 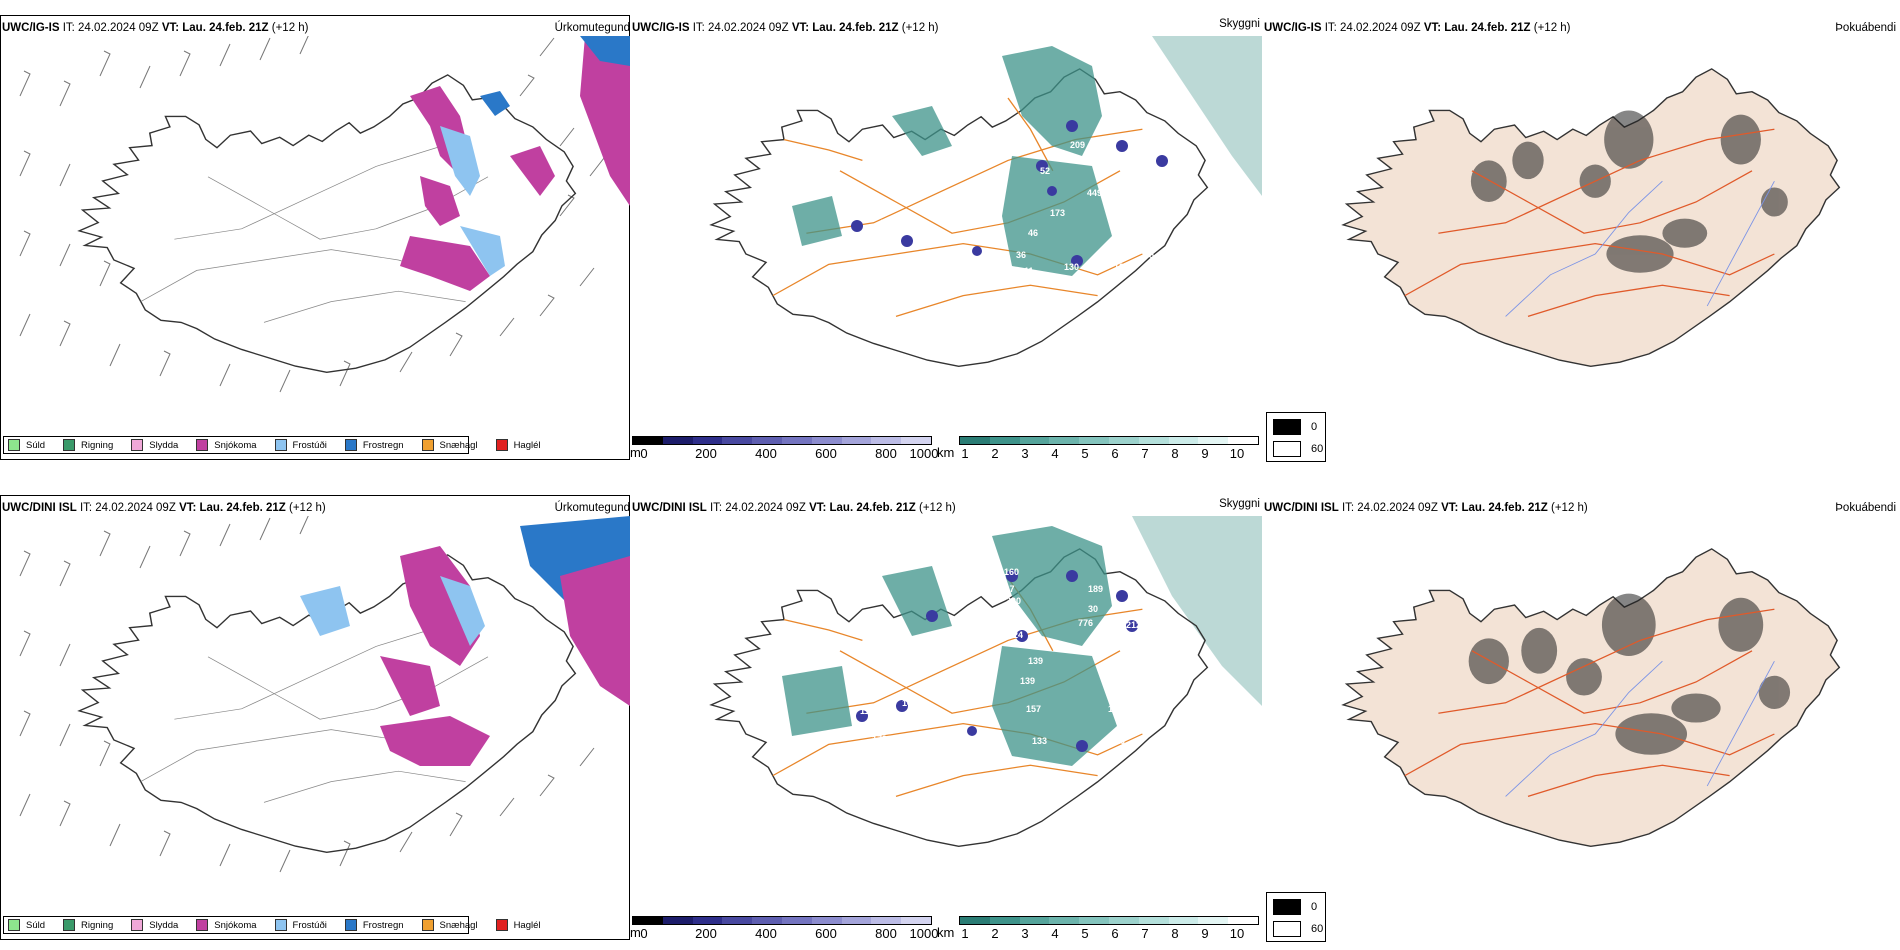 I want to click on ceiling-label: 212, so click(x=1133, y=625).